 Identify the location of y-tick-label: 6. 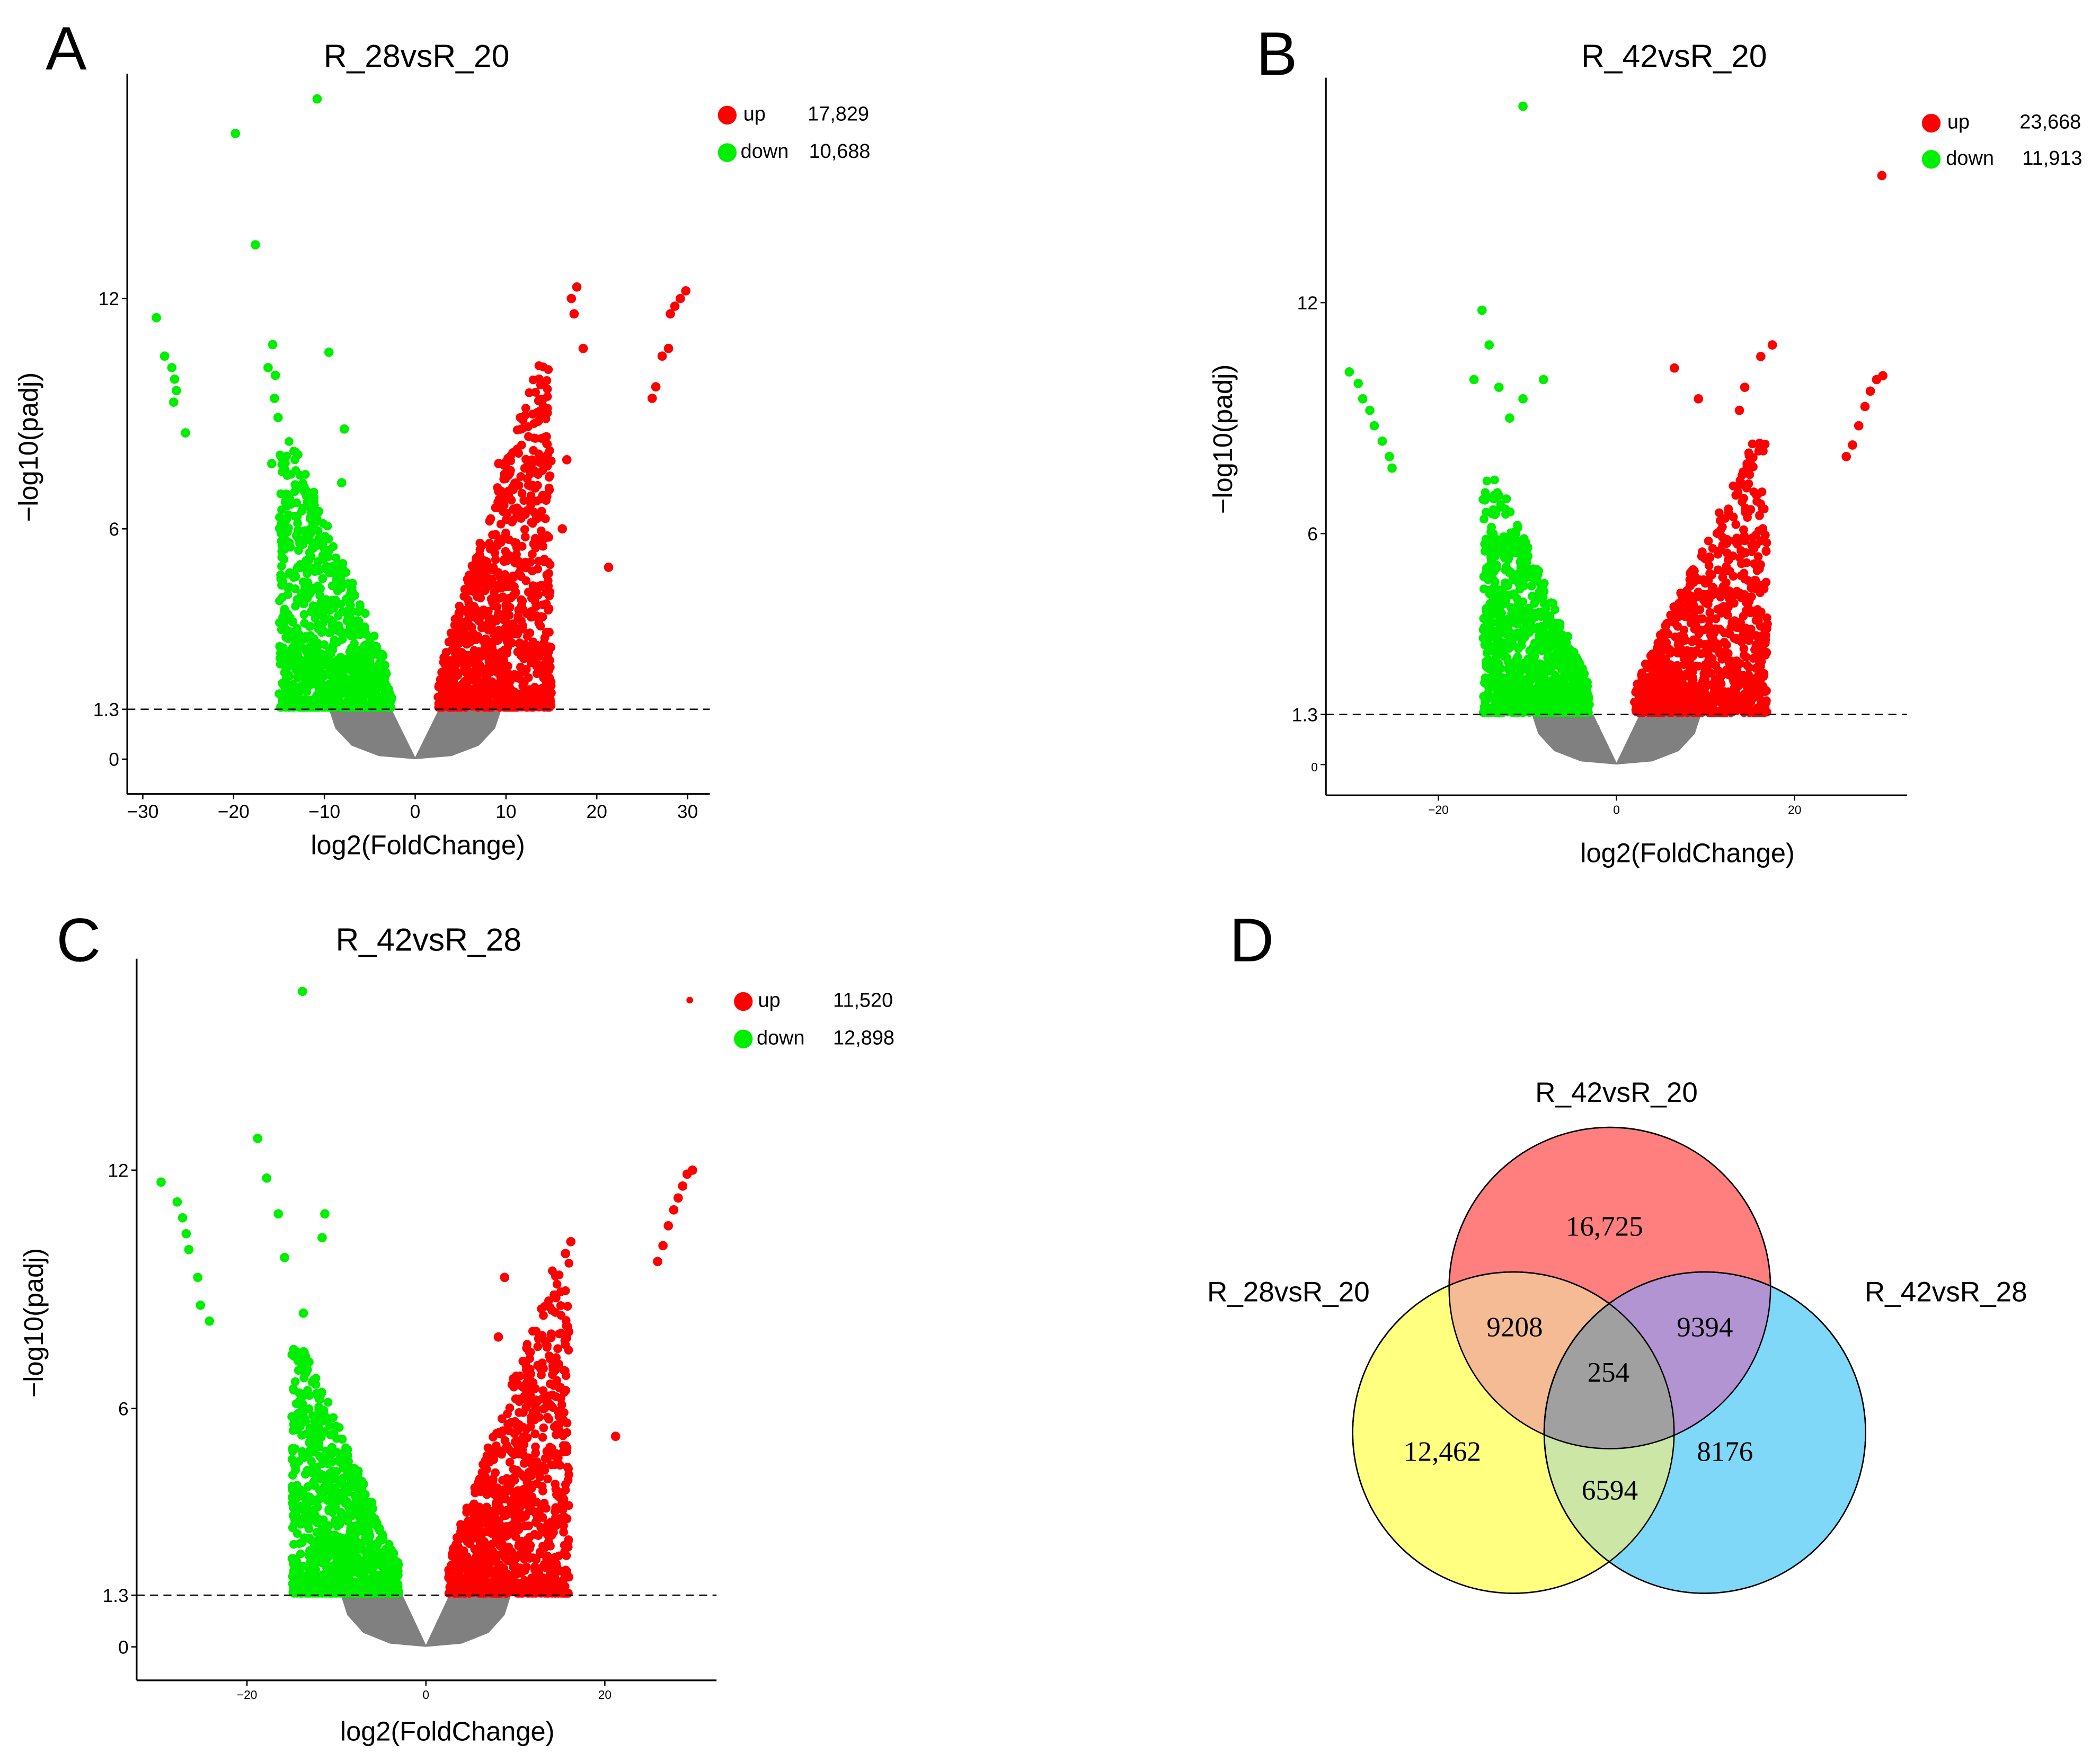
(1312, 534).